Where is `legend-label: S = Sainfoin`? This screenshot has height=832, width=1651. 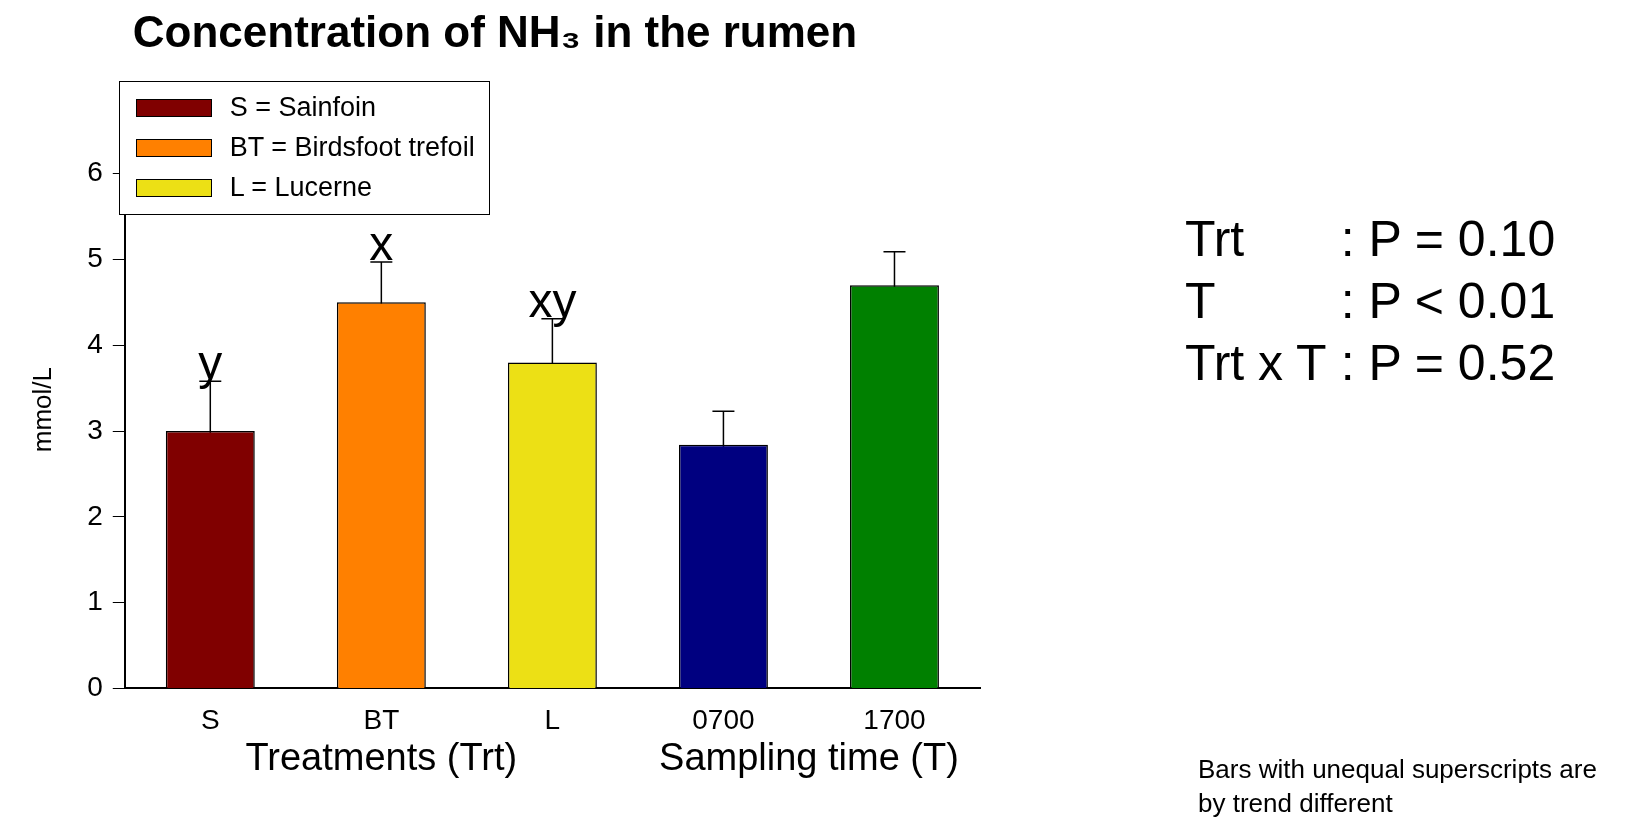 legend-label: S = Sainfoin is located at coordinates (303, 108).